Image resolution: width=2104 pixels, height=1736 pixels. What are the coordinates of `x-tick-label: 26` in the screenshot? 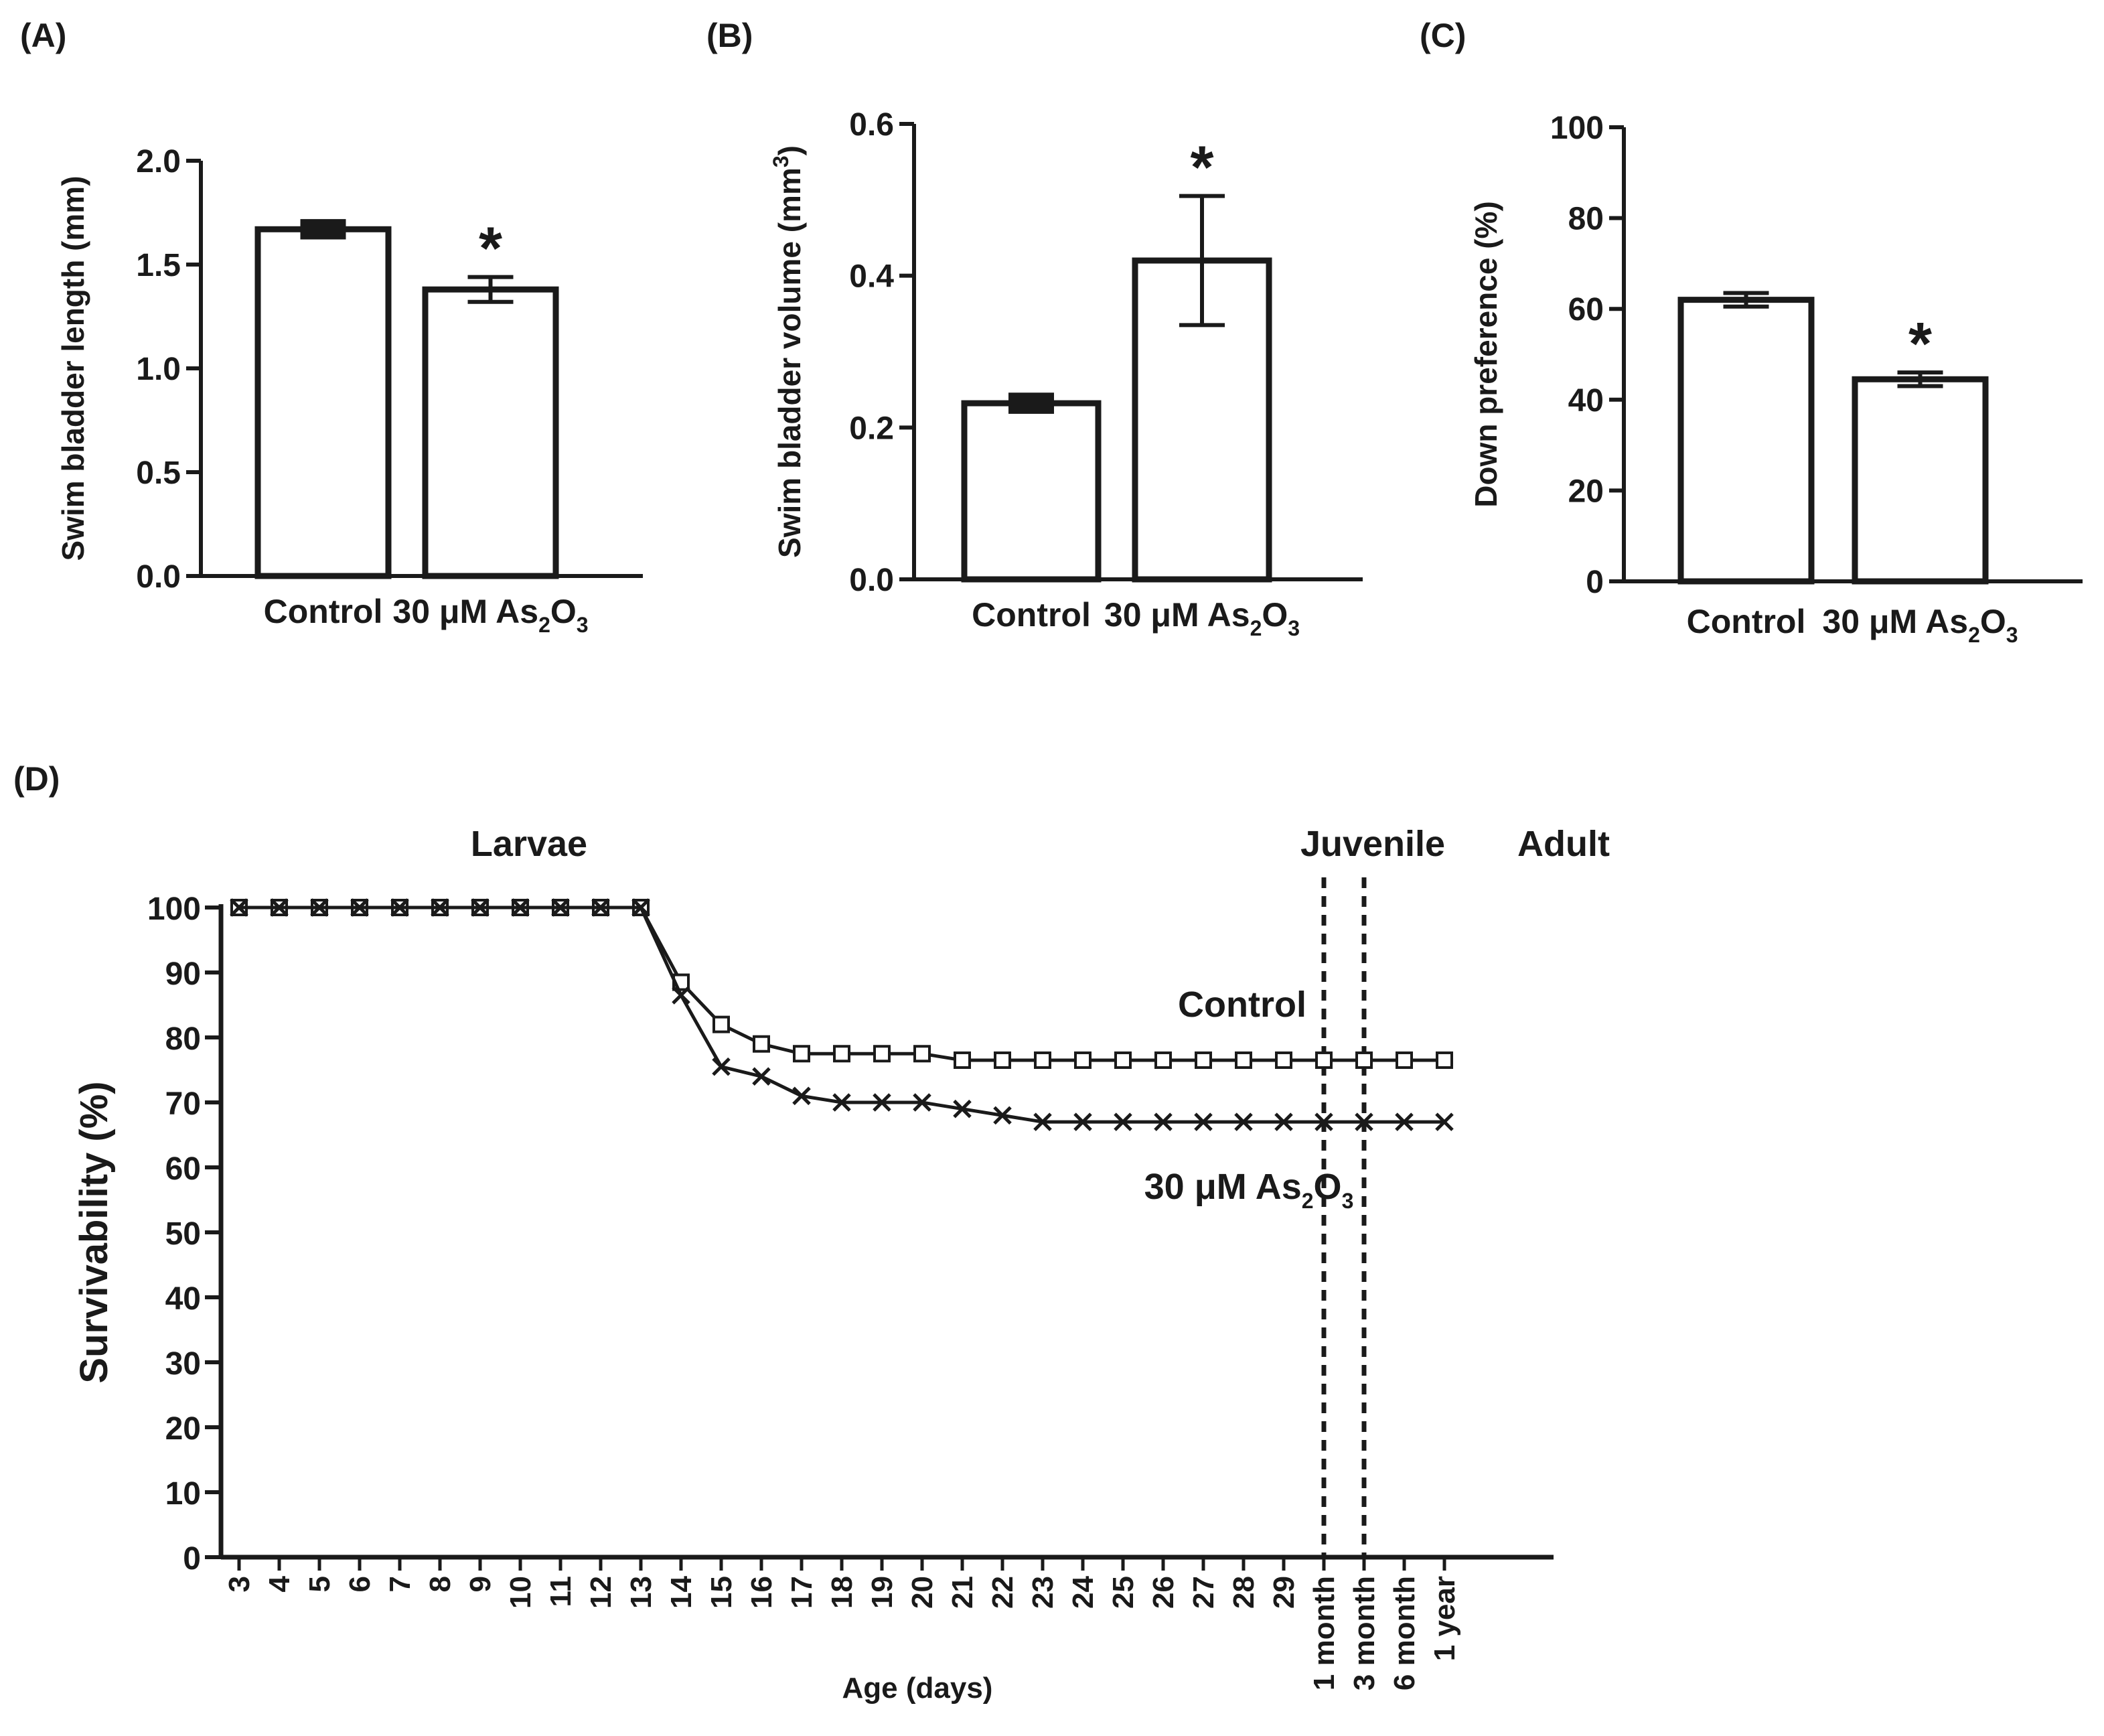 It's located at (1163, 1592).